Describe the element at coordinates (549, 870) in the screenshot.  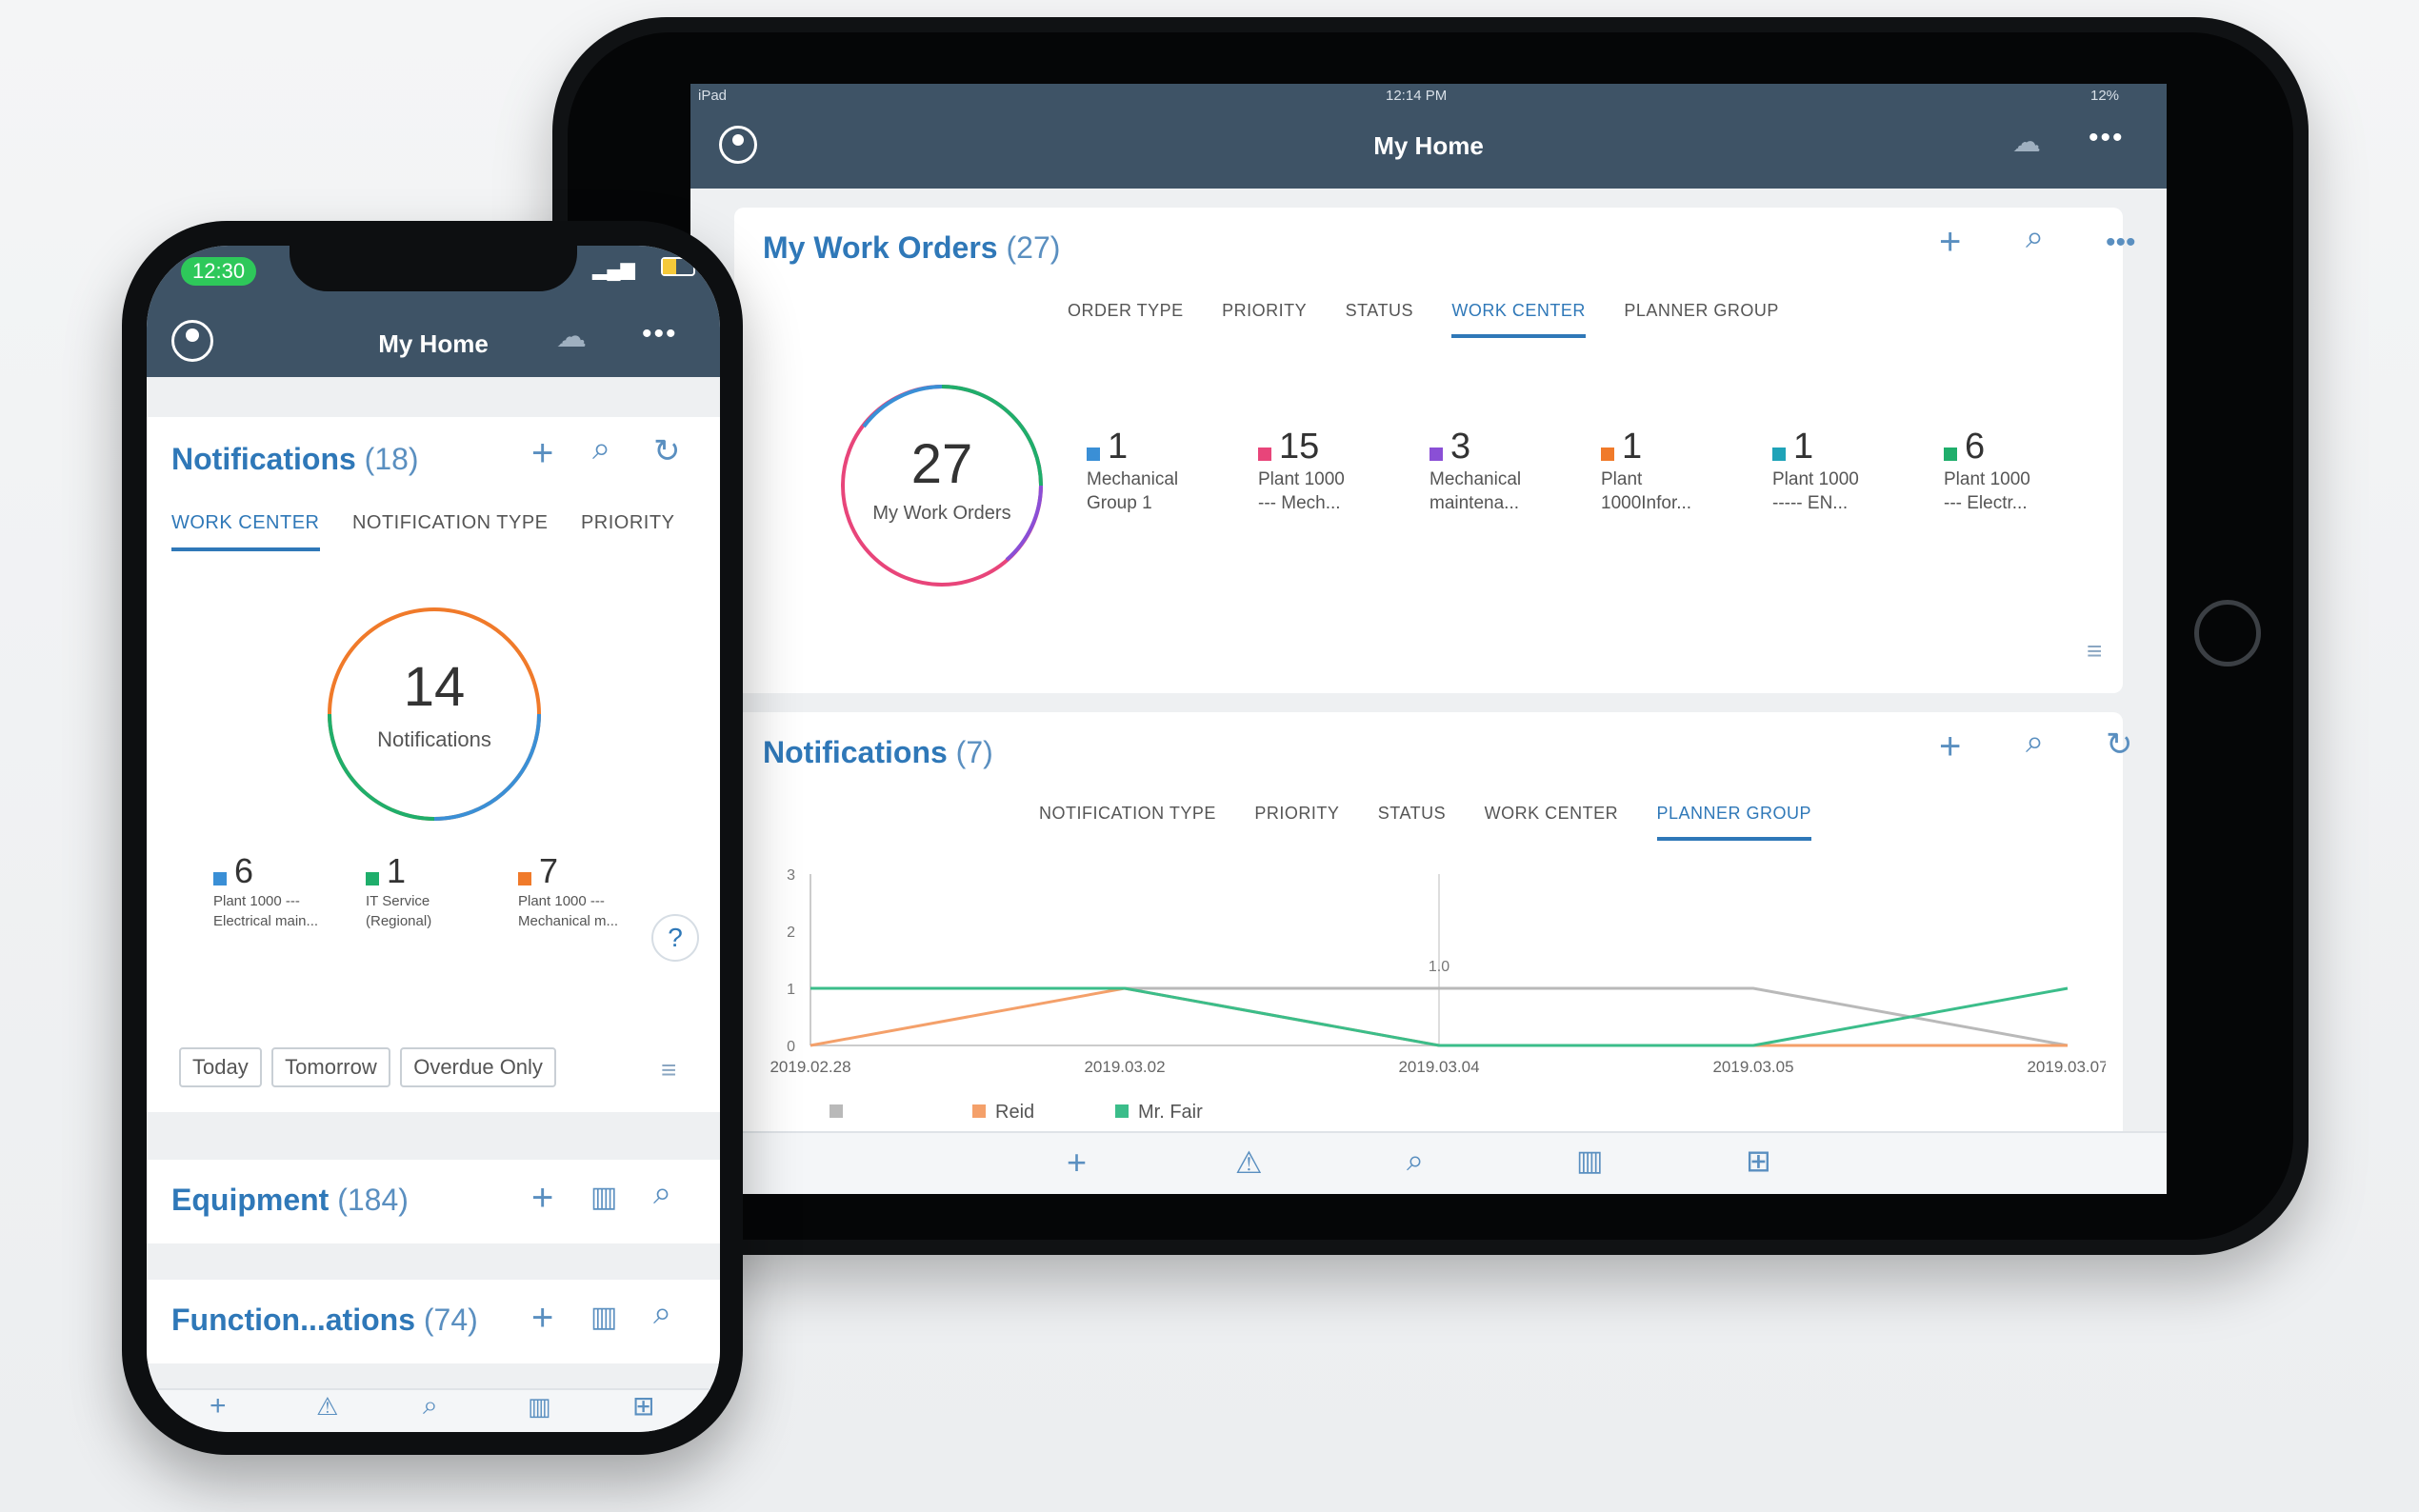
I see `legend-count: 7` at that location.